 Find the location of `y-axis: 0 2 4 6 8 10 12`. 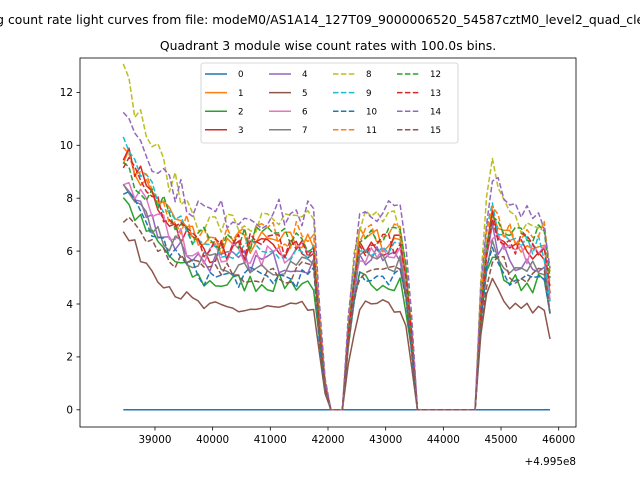

y-axis: 0 2 4 6 8 10 12 is located at coordinates (70, 252).